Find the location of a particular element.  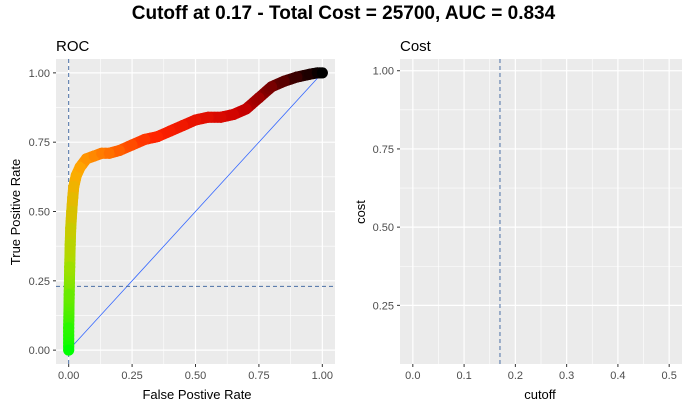

x-tick-label: 0.3 is located at coordinates (566, 376).